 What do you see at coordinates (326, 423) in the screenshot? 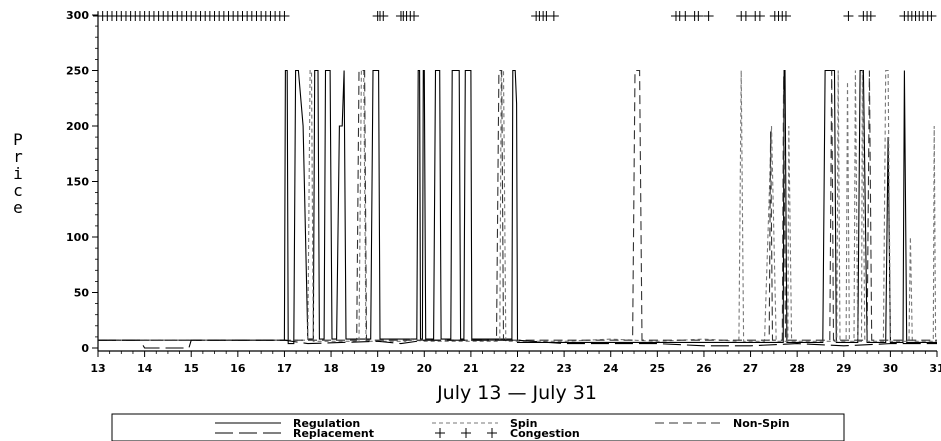
I see `legend-label-regulation: Regulation` at bounding box center [326, 423].